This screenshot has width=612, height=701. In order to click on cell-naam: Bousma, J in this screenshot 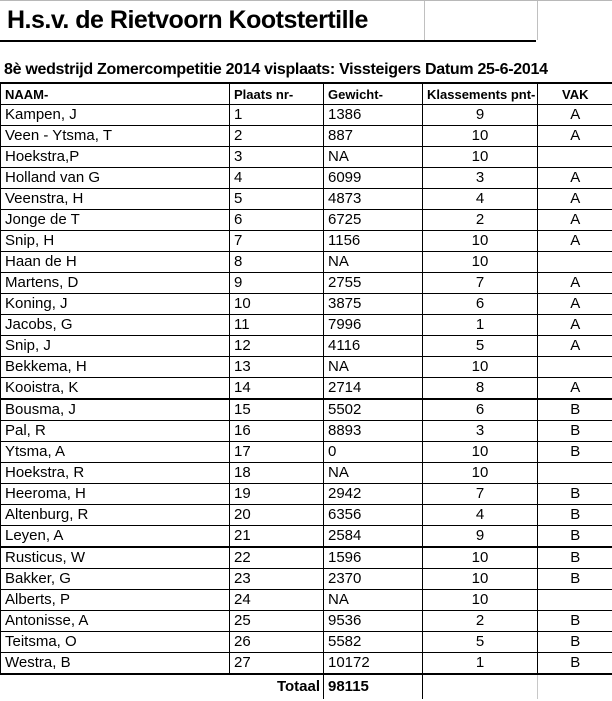, I will do `click(115, 410)`.